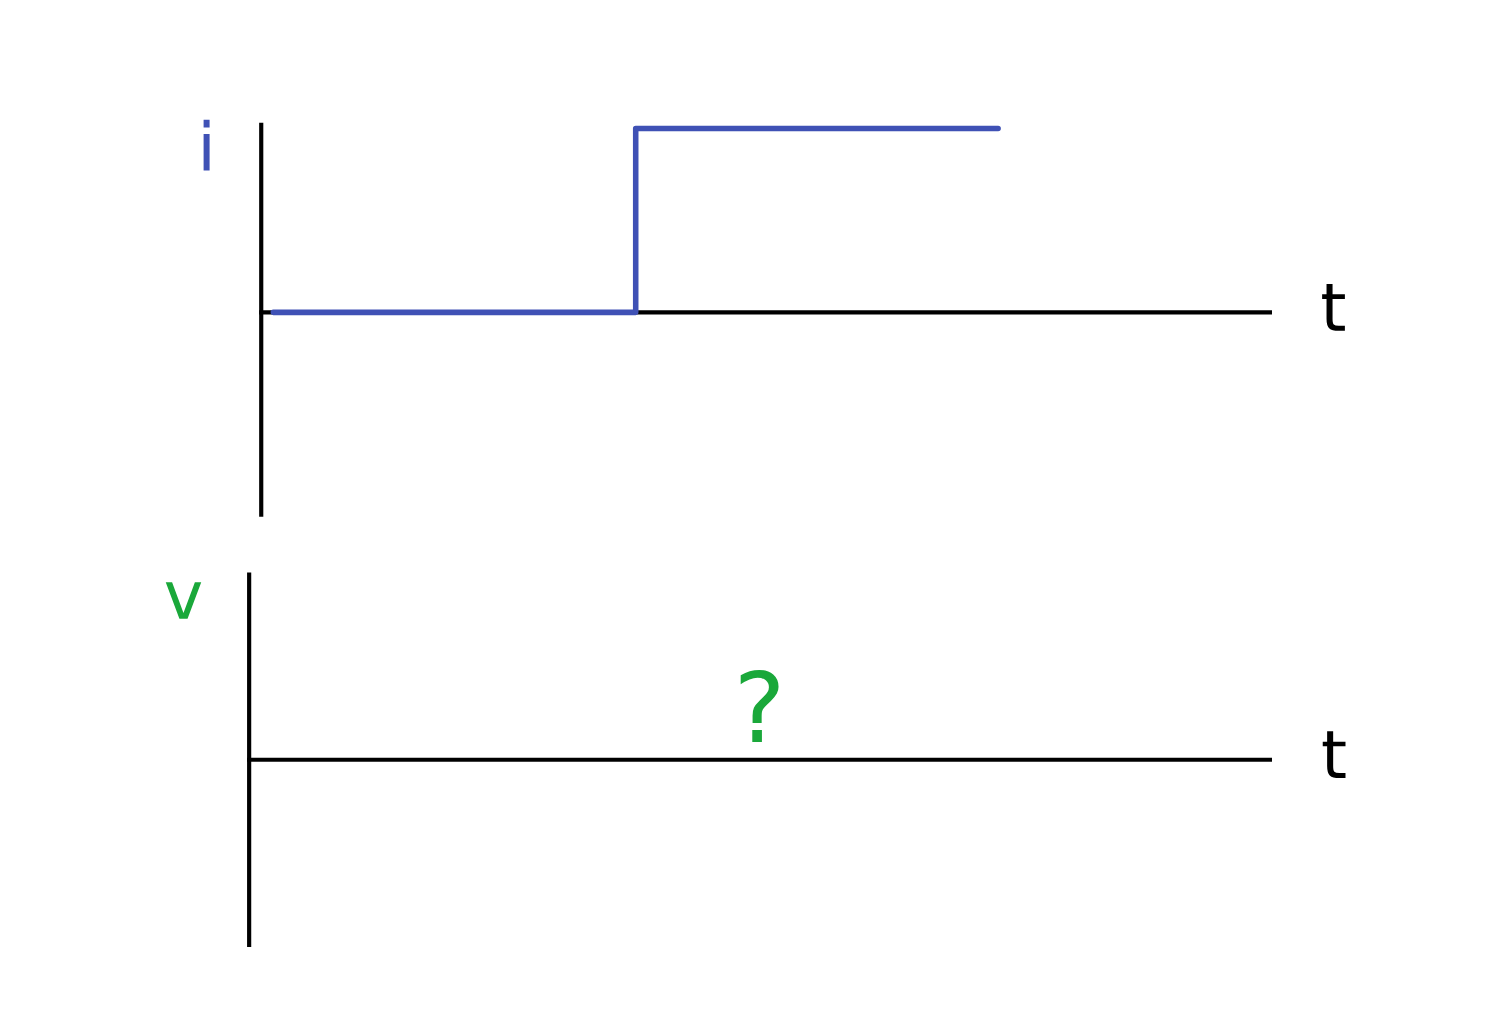 Image resolution: width=1510 pixels, height=1015 pixels. I want to click on text: v, so click(183, 600).